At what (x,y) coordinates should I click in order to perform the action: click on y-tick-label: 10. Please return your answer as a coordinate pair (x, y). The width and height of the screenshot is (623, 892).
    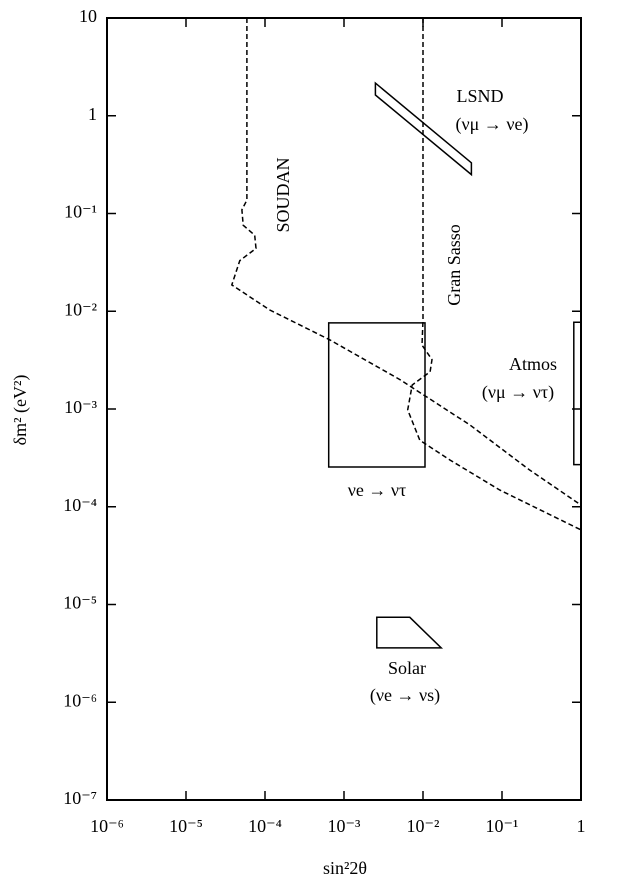
    Looking at the image, I should click on (88, 16).